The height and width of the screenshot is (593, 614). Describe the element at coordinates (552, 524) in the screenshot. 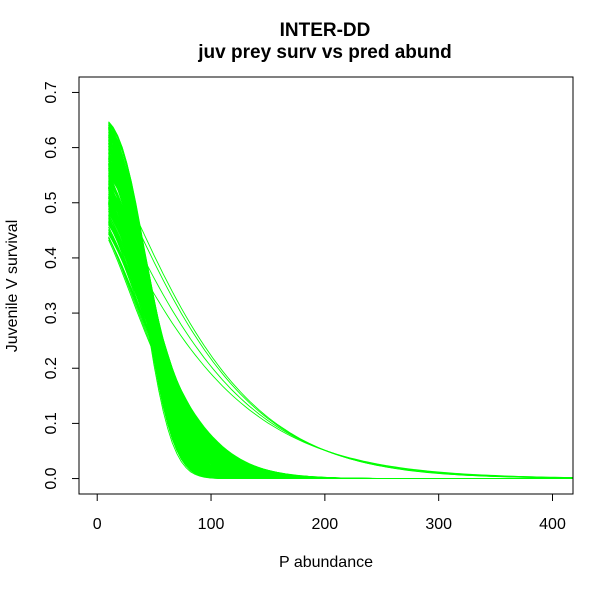

I see `x-tick-label: 400` at that location.